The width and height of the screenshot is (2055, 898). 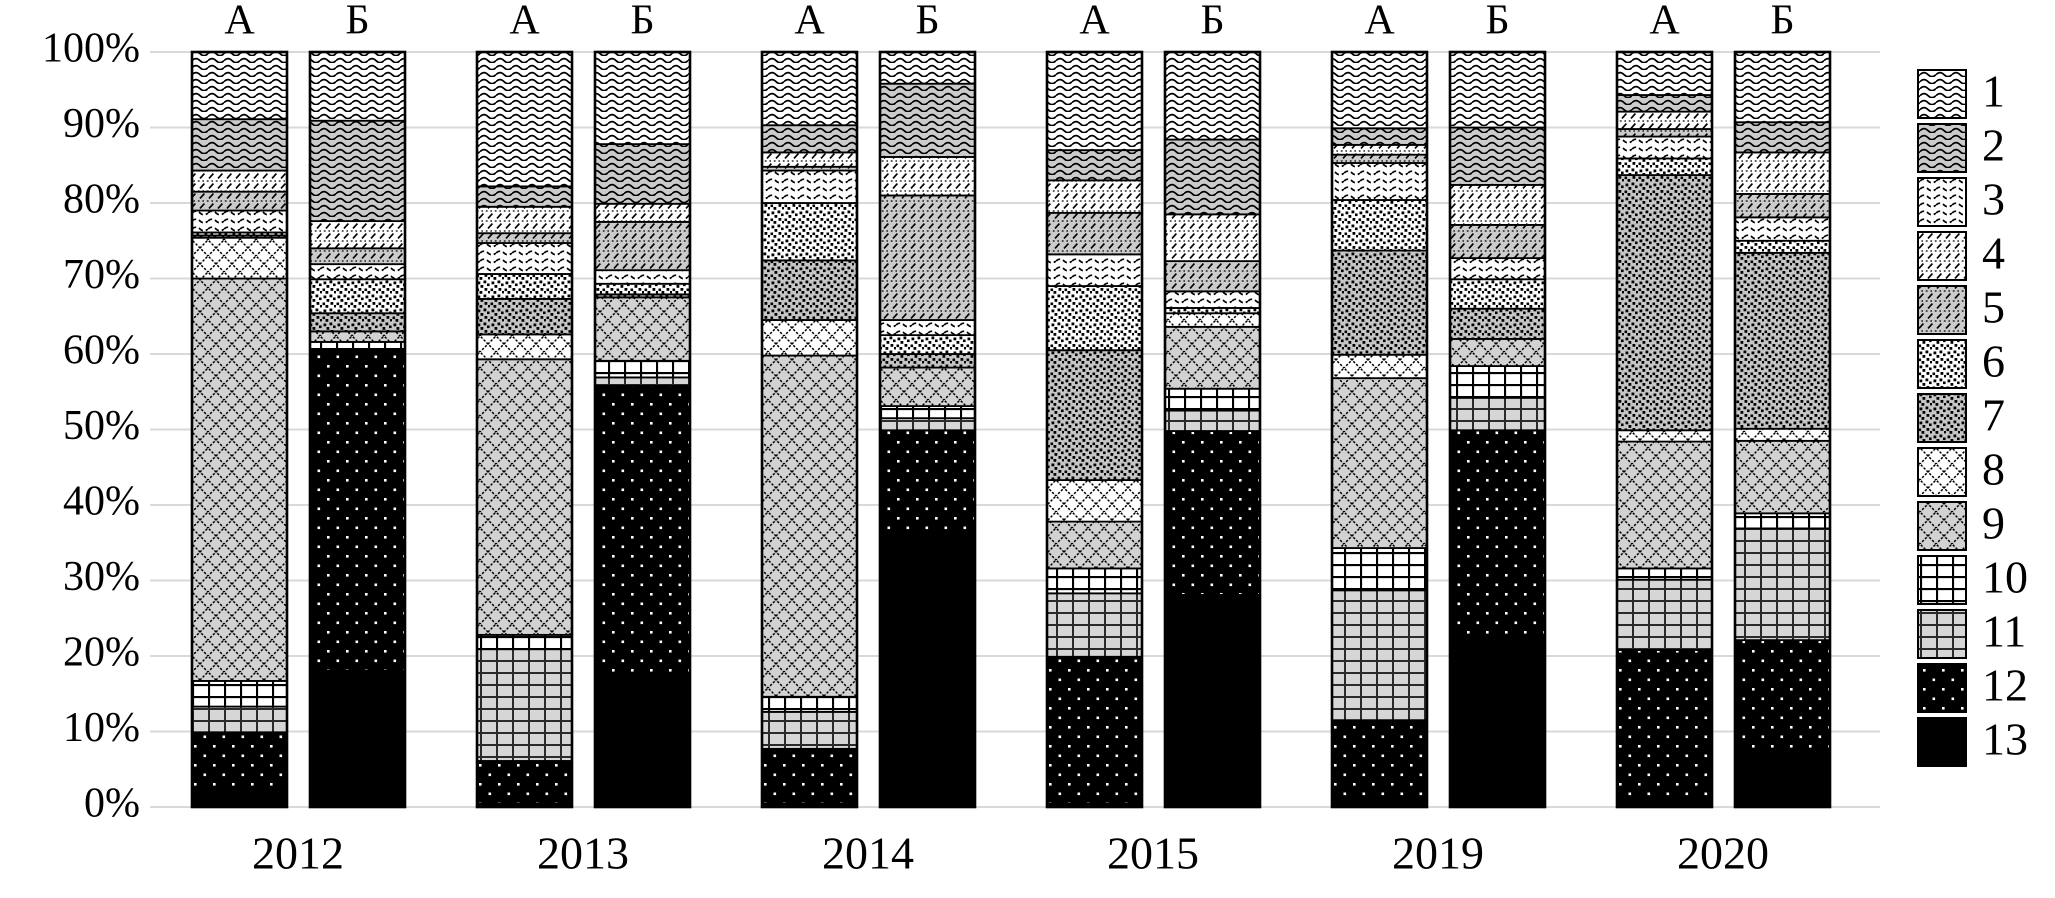 What do you see at coordinates (101, 124) in the screenshot?
I see `y-axis-tick-label: 90%` at bounding box center [101, 124].